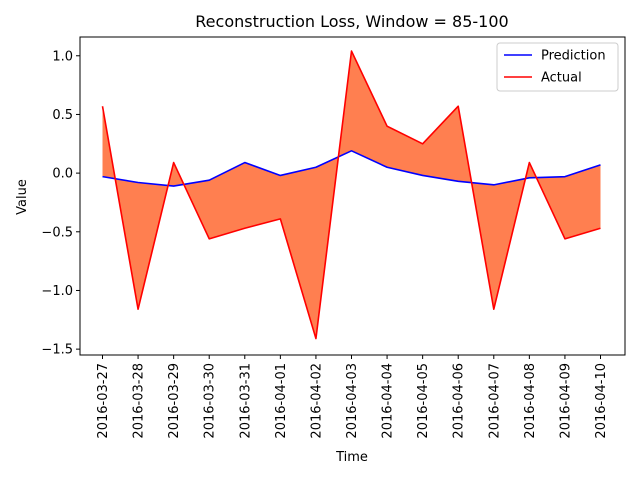 This screenshot has width=640, height=484. I want to click on y-tick-label: −1.5, so click(57, 350).